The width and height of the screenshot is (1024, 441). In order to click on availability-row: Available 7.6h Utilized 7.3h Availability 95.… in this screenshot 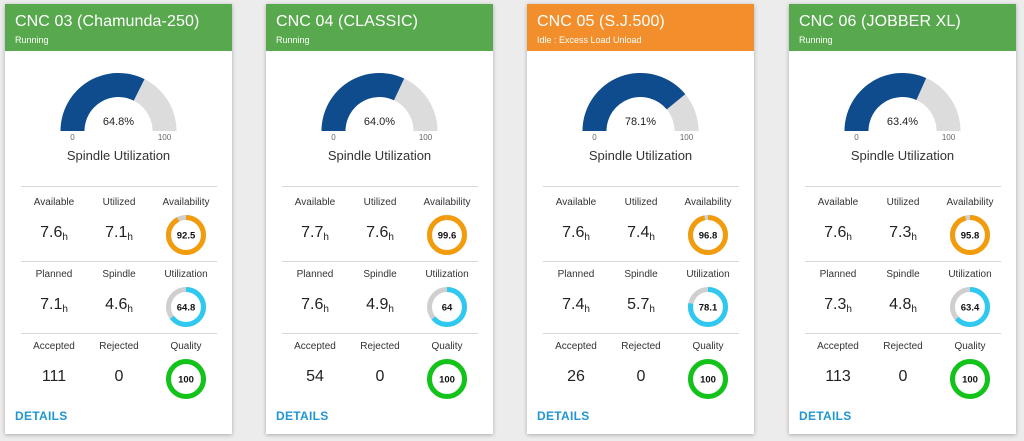, I will do `click(903, 222)`.